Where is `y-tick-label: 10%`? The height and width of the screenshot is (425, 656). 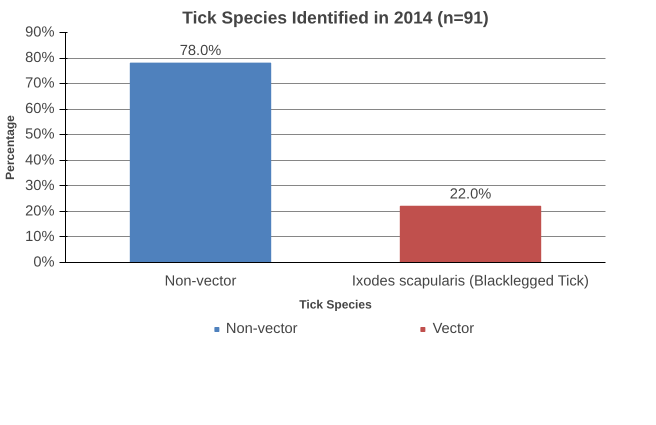 y-tick-label: 10% is located at coordinates (40, 236).